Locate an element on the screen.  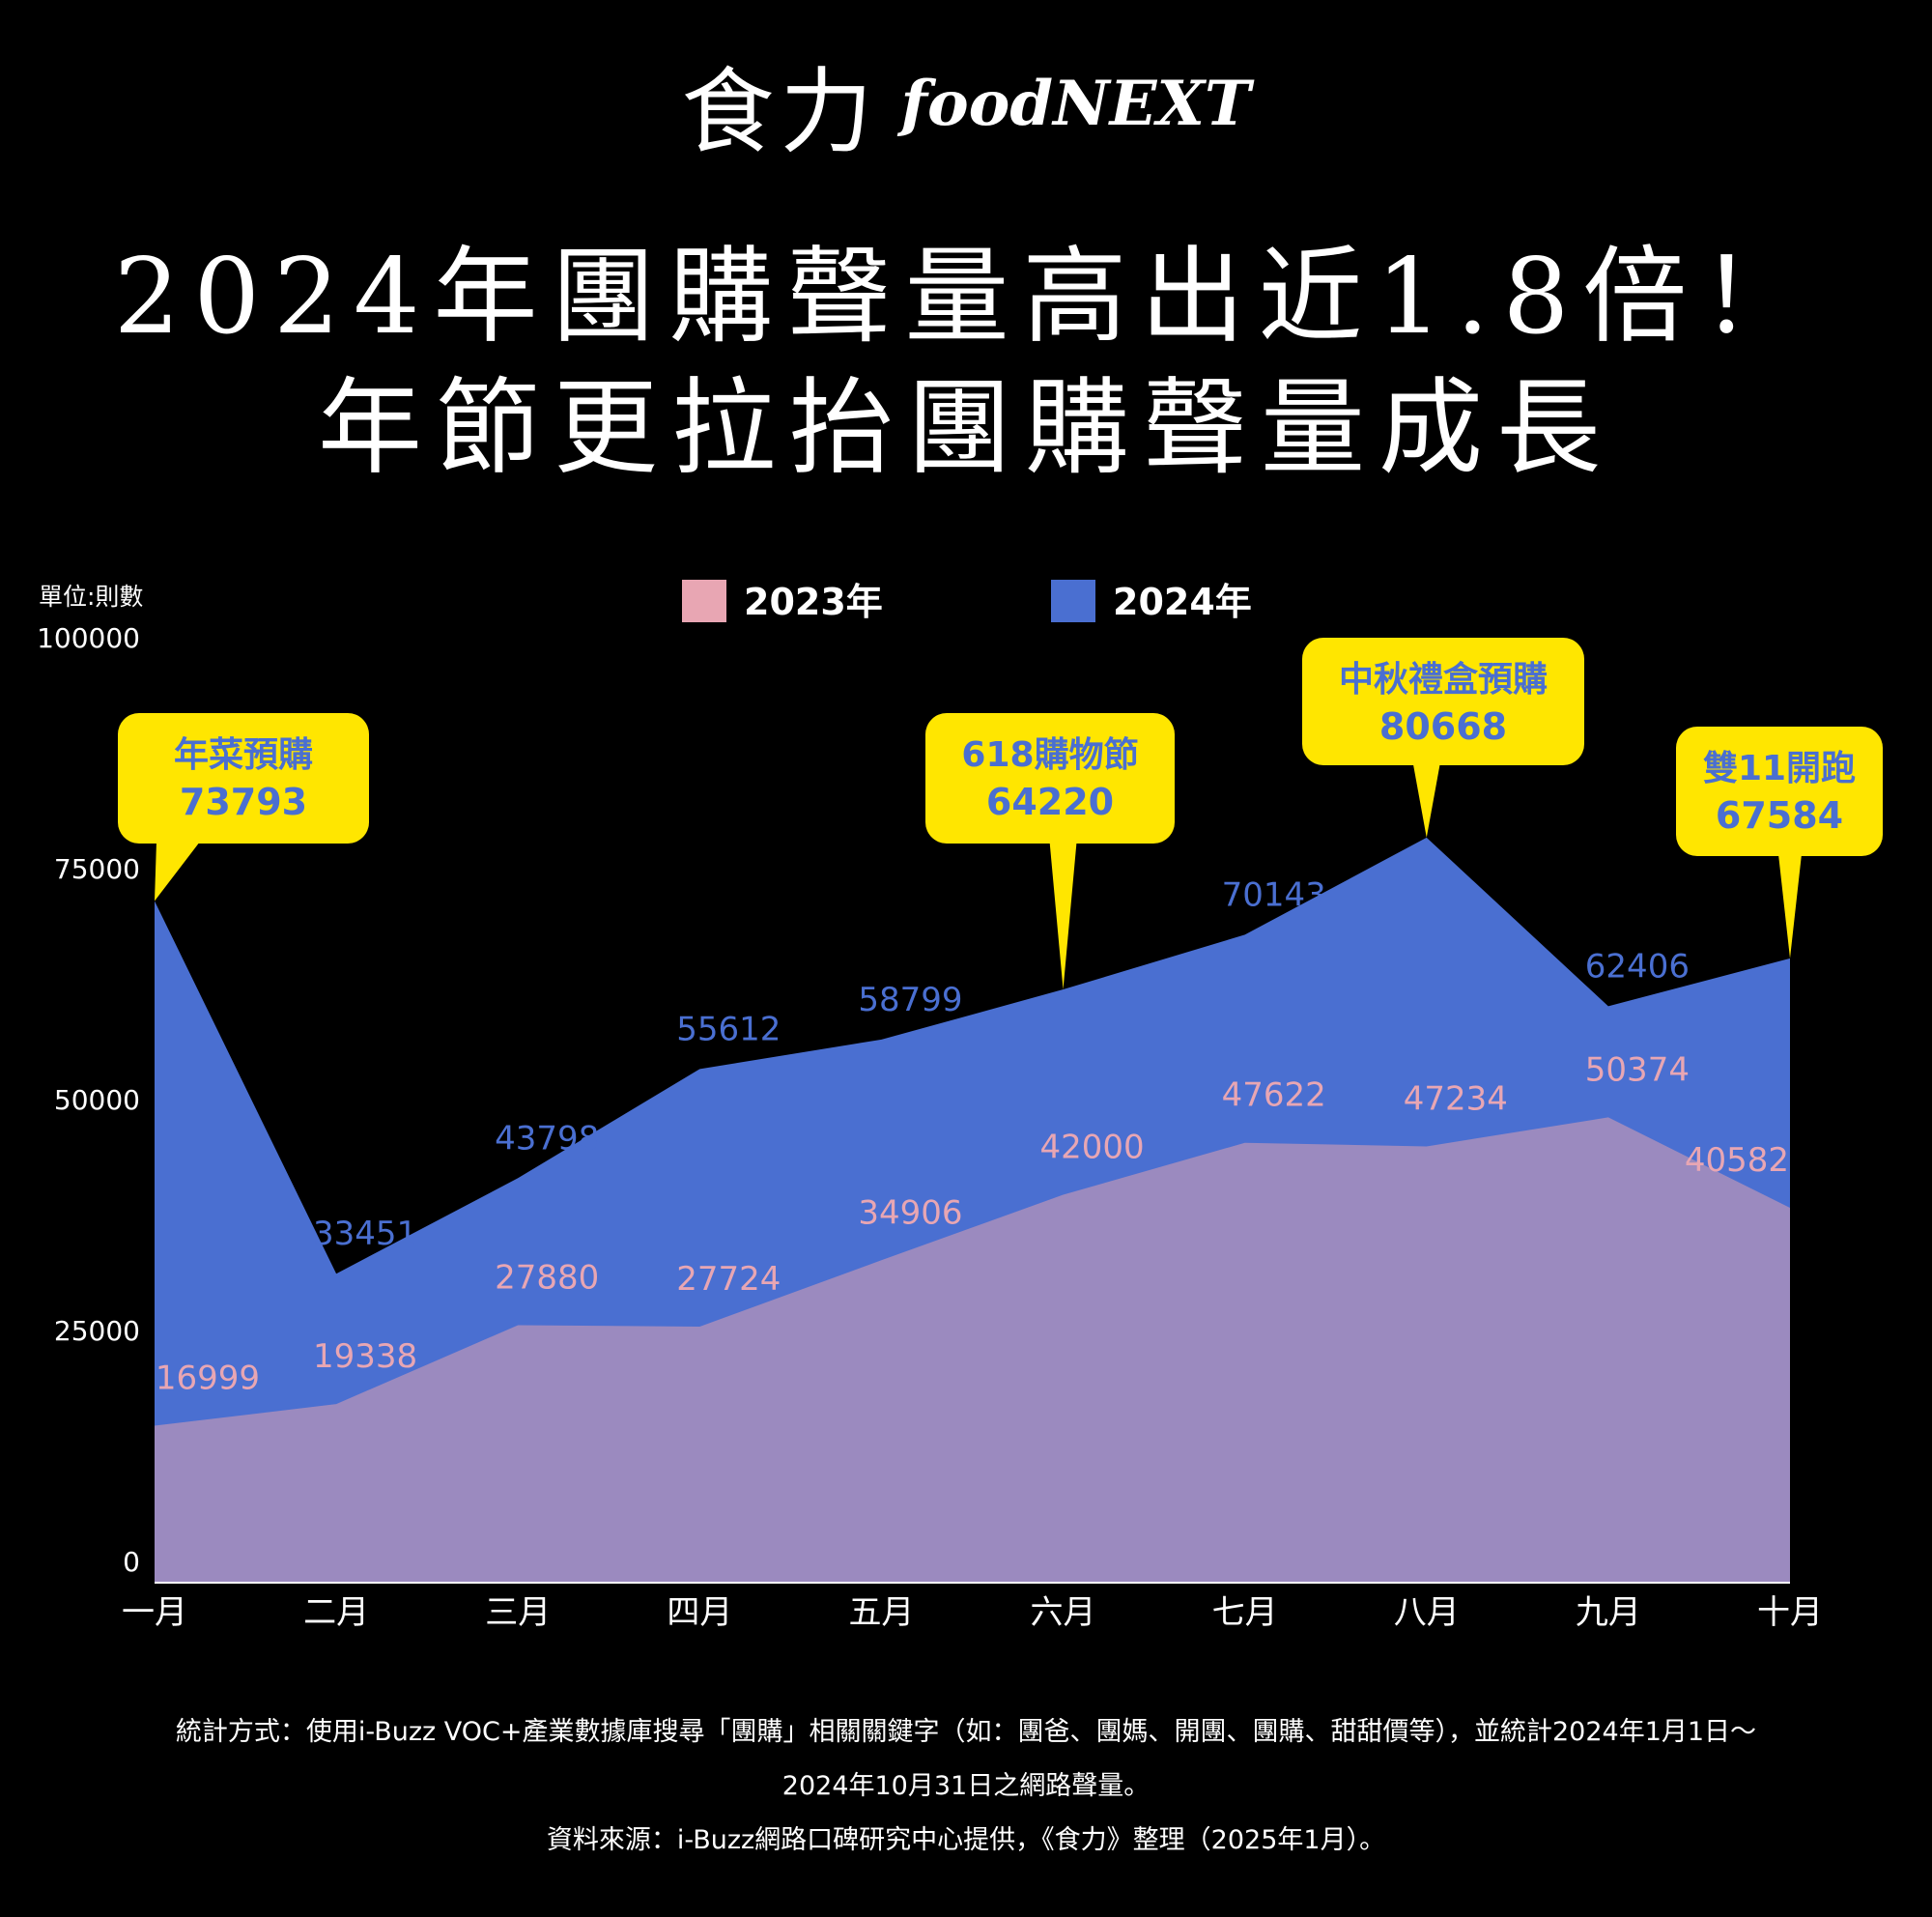
data-label-2024: 55612 is located at coordinates (728, 1029).